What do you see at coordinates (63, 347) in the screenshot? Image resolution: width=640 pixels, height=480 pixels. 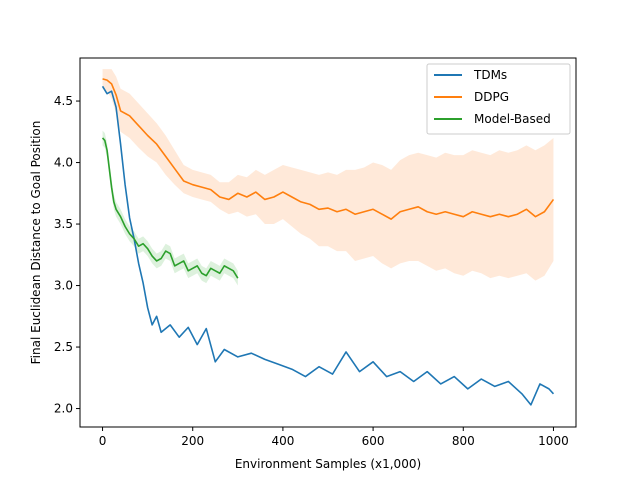 I see `y-tick-label: 2.5` at bounding box center [63, 347].